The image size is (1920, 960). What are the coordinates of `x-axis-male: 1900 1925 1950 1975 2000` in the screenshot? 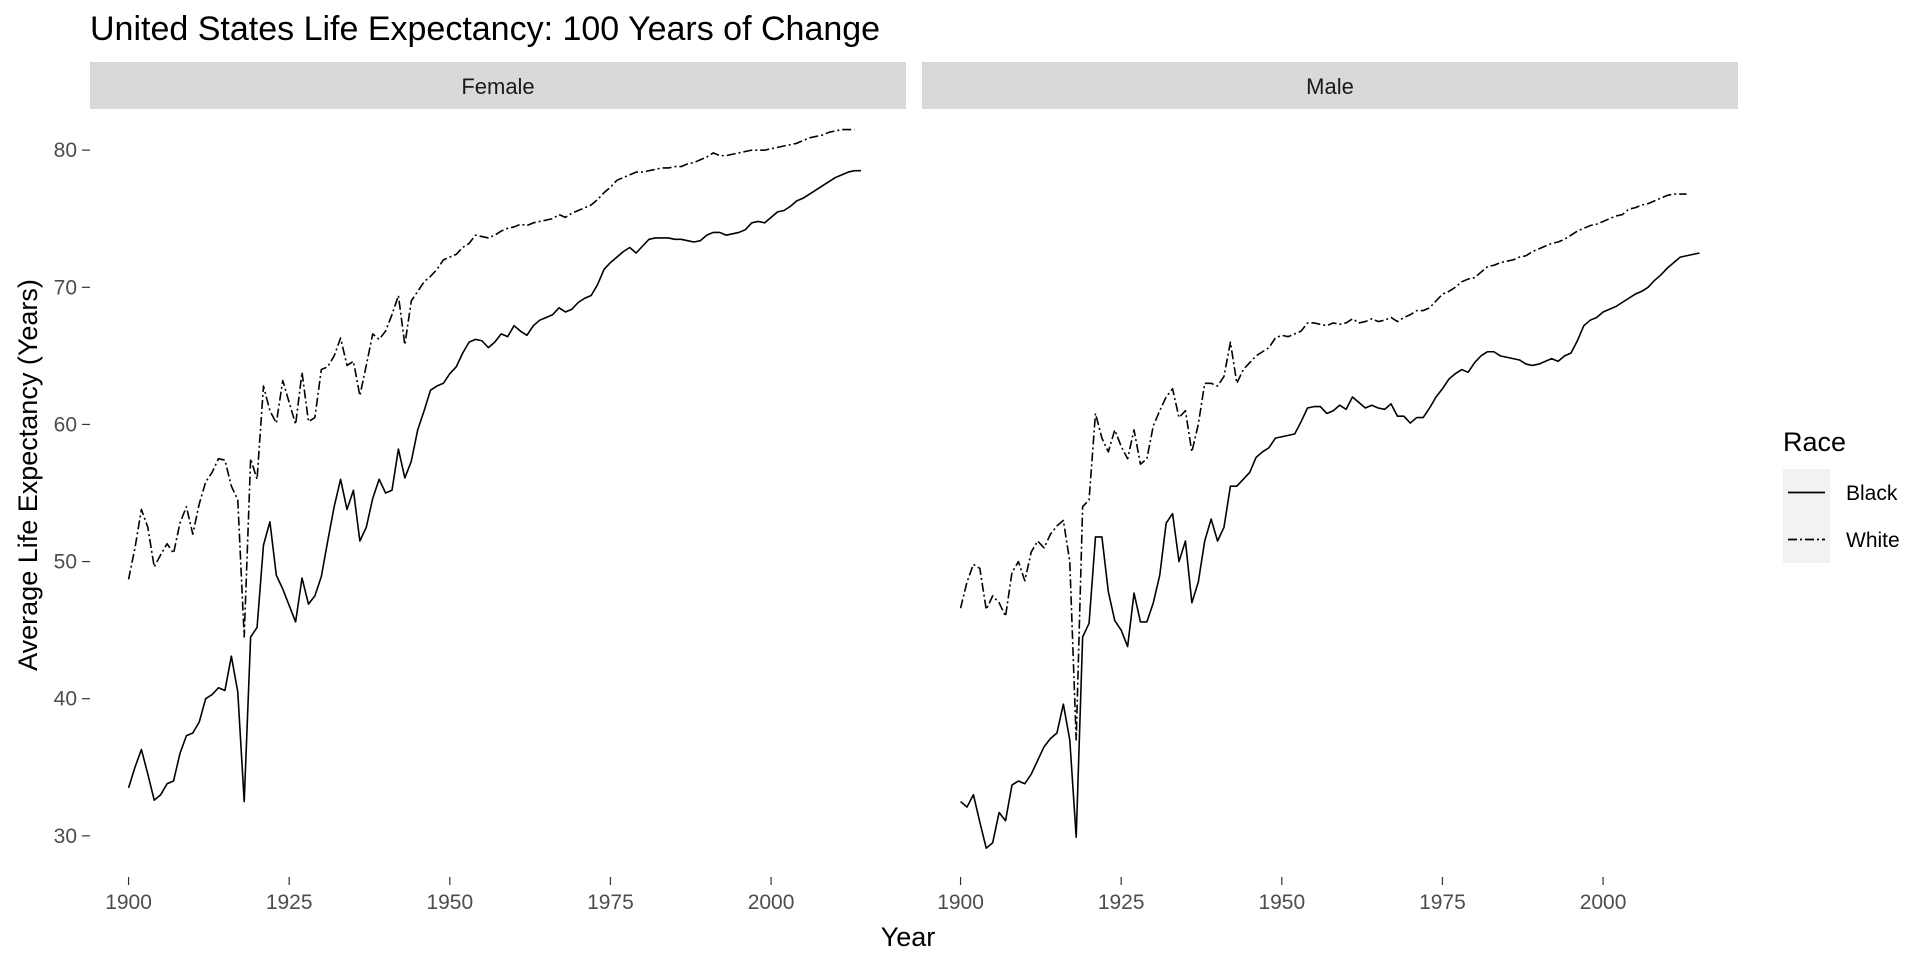 It's located at (1281, 895).